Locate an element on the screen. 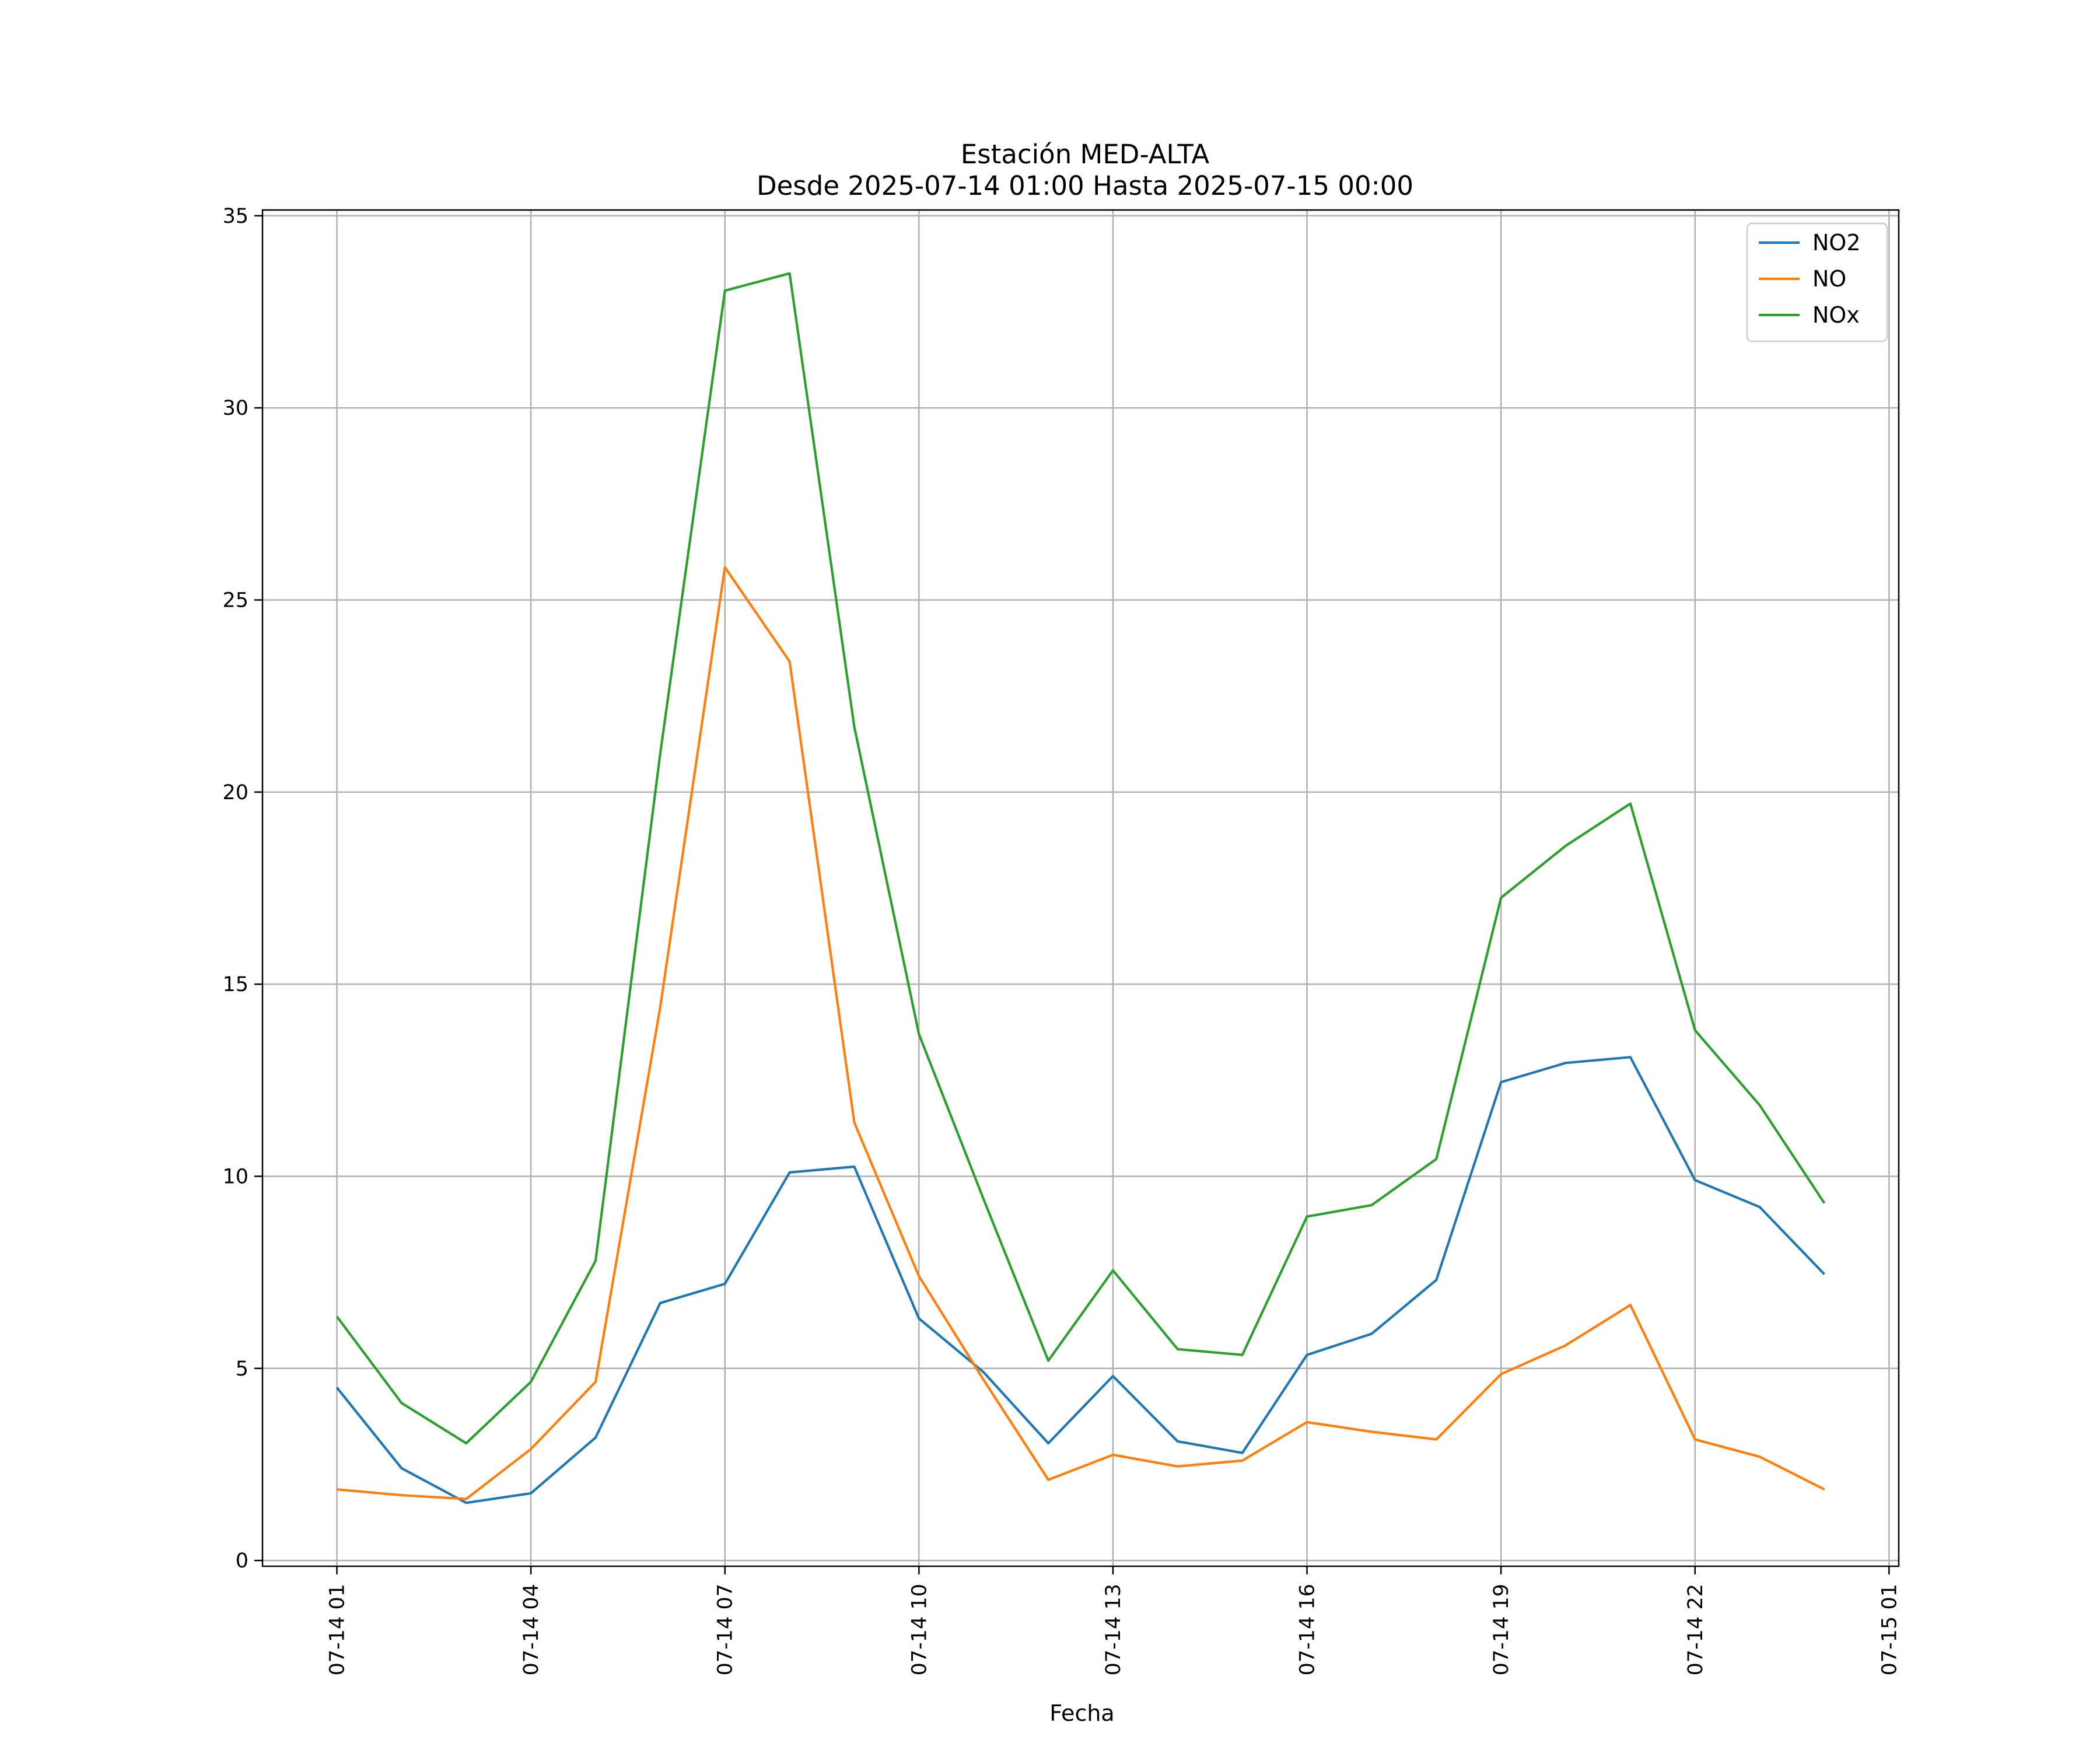  y-tick-label: 25 is located at coordinates (235, 600).